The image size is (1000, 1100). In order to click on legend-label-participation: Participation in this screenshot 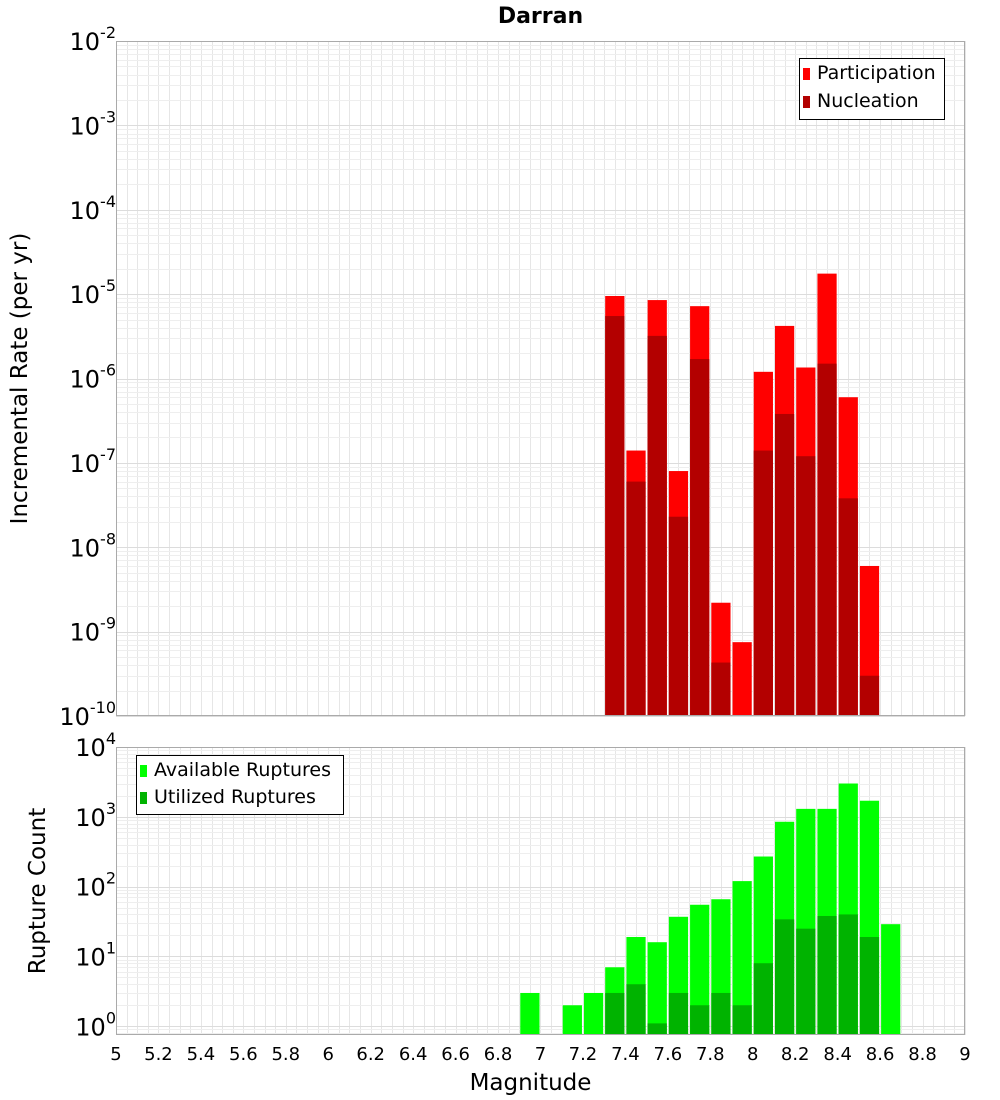, I will do `click(876, 73)`.